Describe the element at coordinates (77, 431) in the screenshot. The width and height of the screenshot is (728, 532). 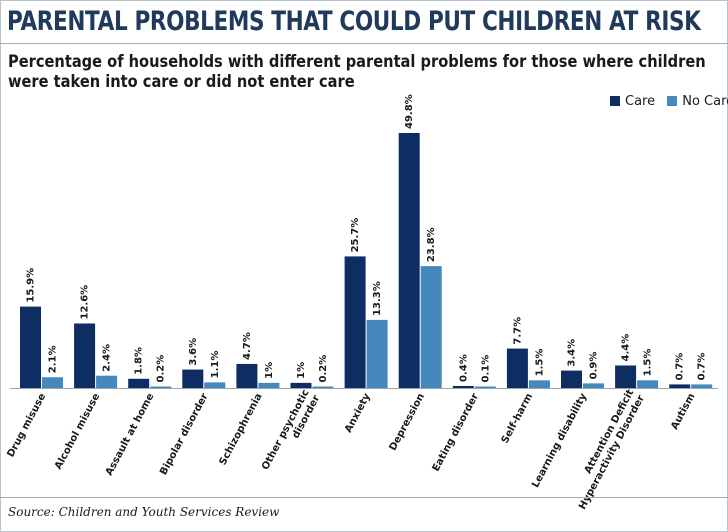
I see `category-label-2: Alcohol misuse` at that location.